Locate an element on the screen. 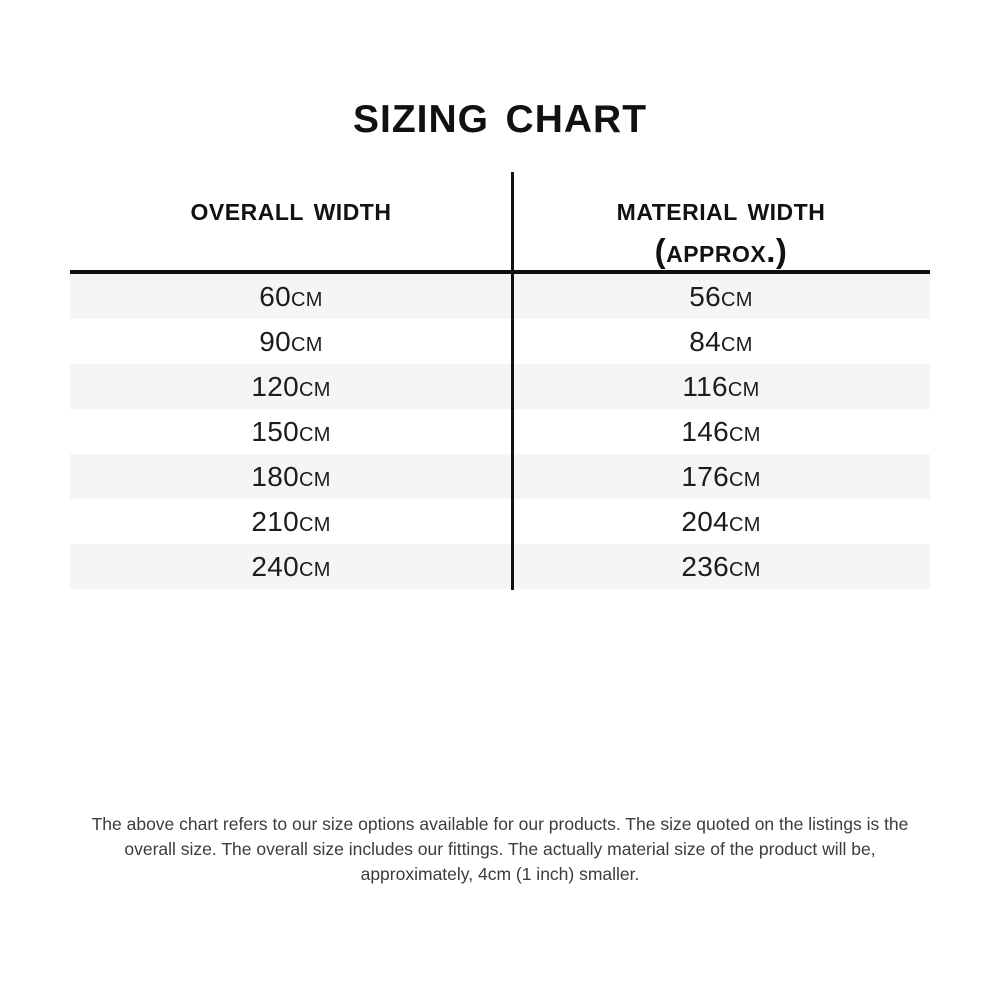 Image resolution: width=1000 pixels, height=1000 pixels. cell-material-width: 176cm is located at coordinates (721, 476).